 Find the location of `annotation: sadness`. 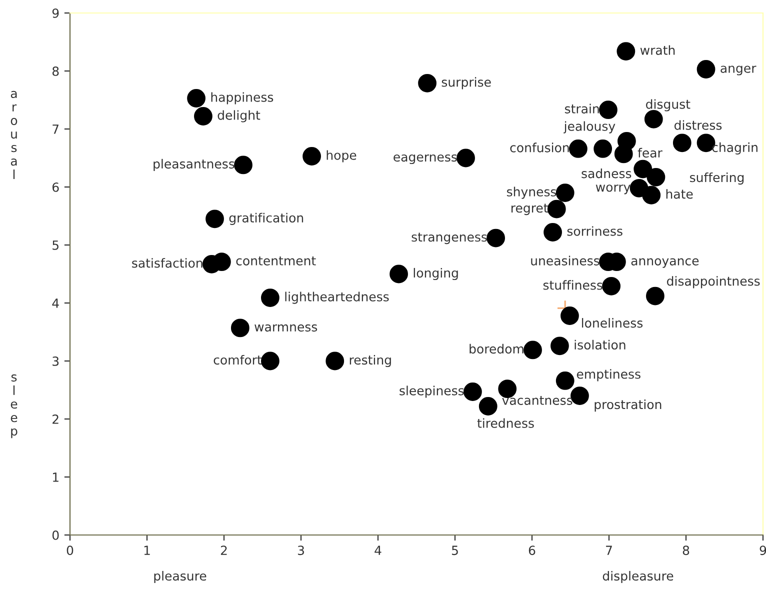

annotation: sadness is located at coordinates (607, 173).